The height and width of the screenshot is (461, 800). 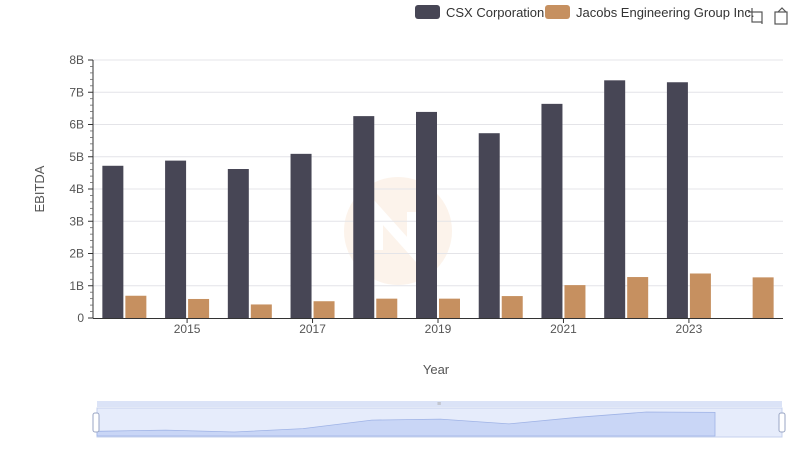 I want to click on navigator-preview-area, so click(x=406, y=424).